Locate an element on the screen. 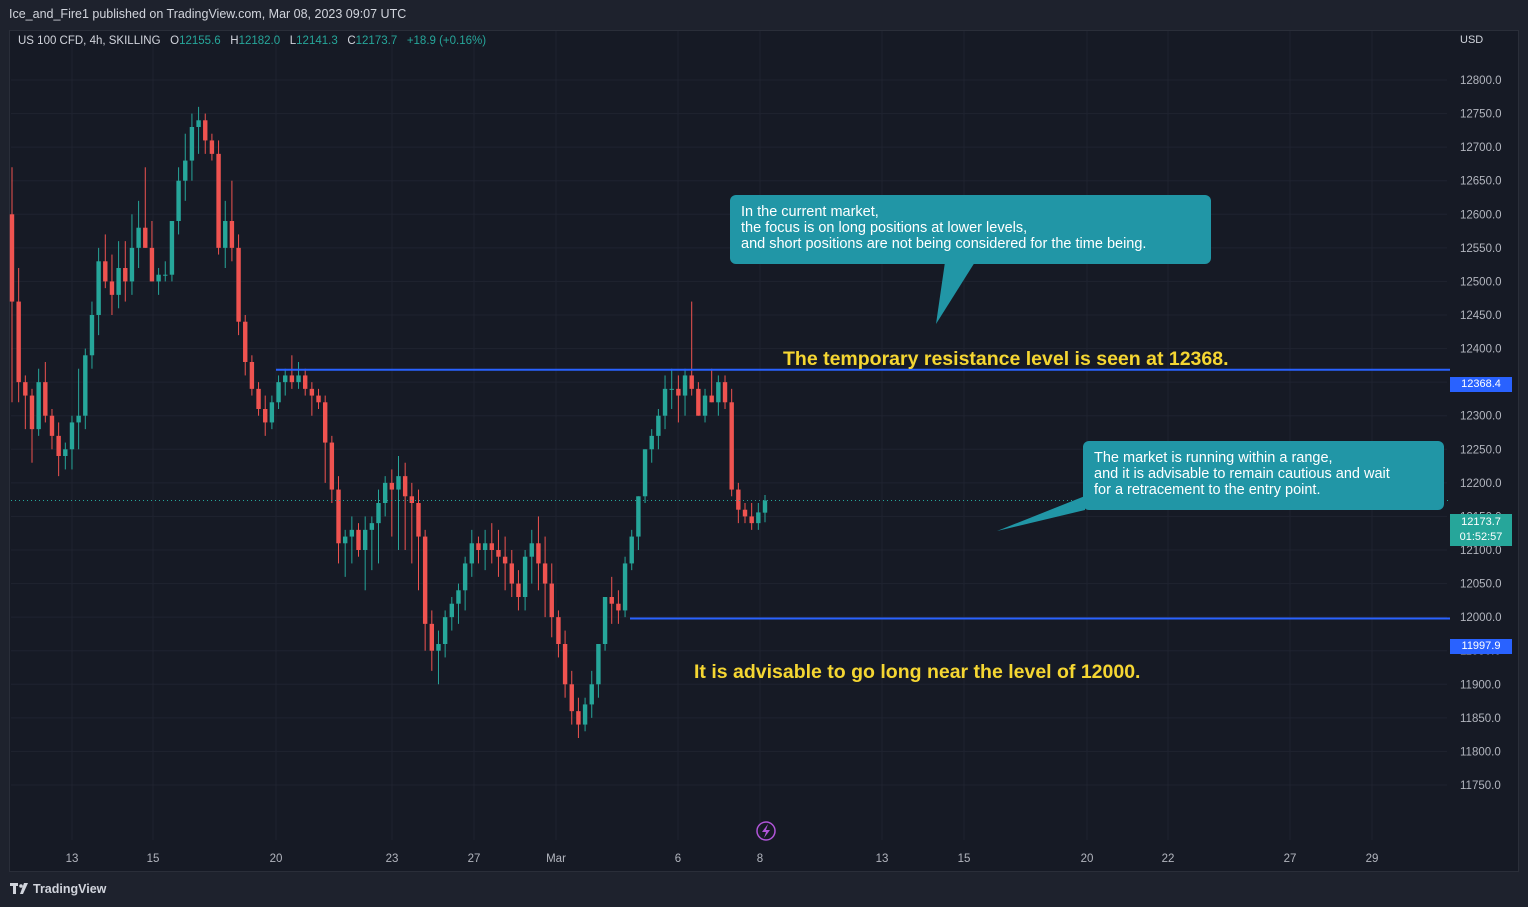 The height and width of the screenshot is (907, 1528). lightning-icon is located at coordinates (766, 831).